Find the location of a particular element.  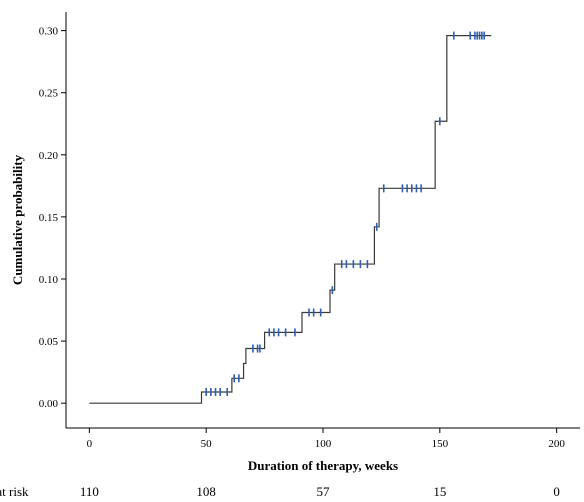

number-at-risk-label: No. at risk is located at coordinates (14, 491).